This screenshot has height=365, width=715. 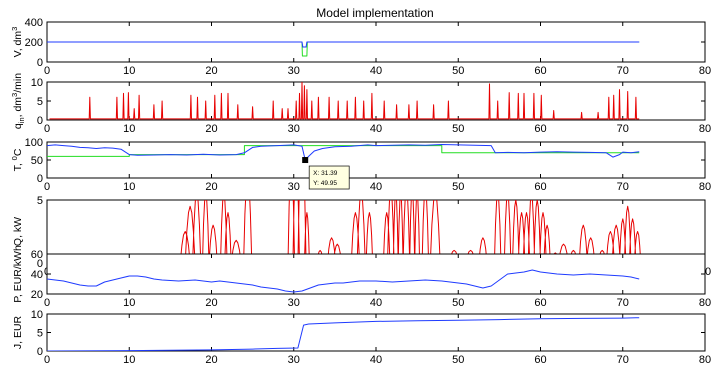 What do you see at coordinates (37, 161) in the screenshot?
I see `y-tick-label: 50` at bounding box center [37, 161].